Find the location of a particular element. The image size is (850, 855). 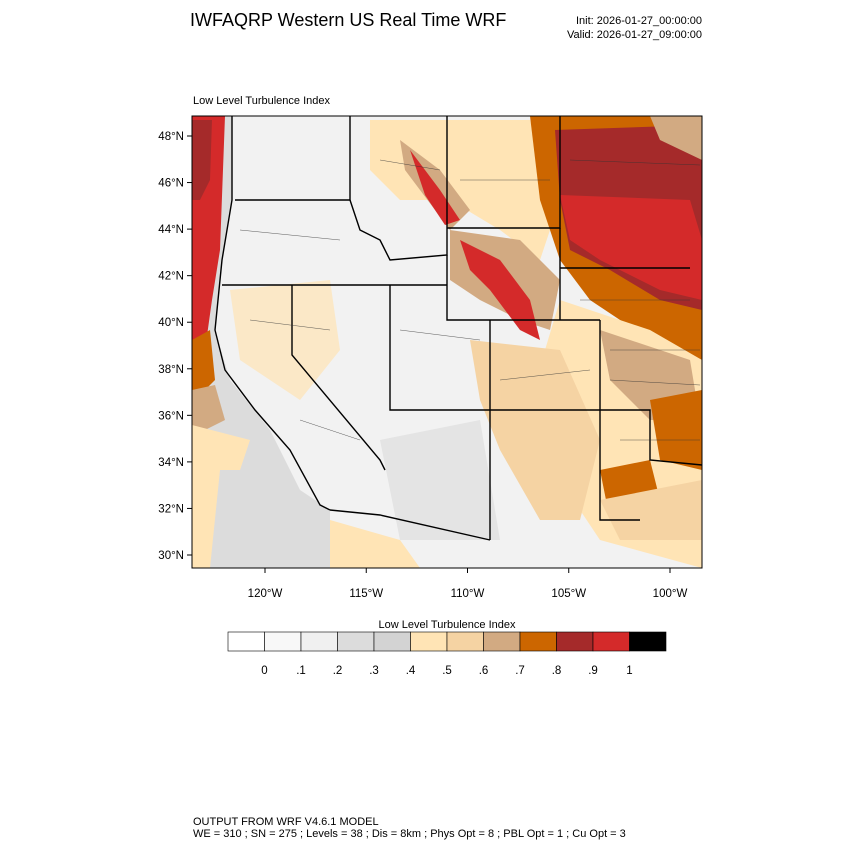

valid-time: Valid: 2026-01-27_09:00:00 is located at coordinates (634, 35).